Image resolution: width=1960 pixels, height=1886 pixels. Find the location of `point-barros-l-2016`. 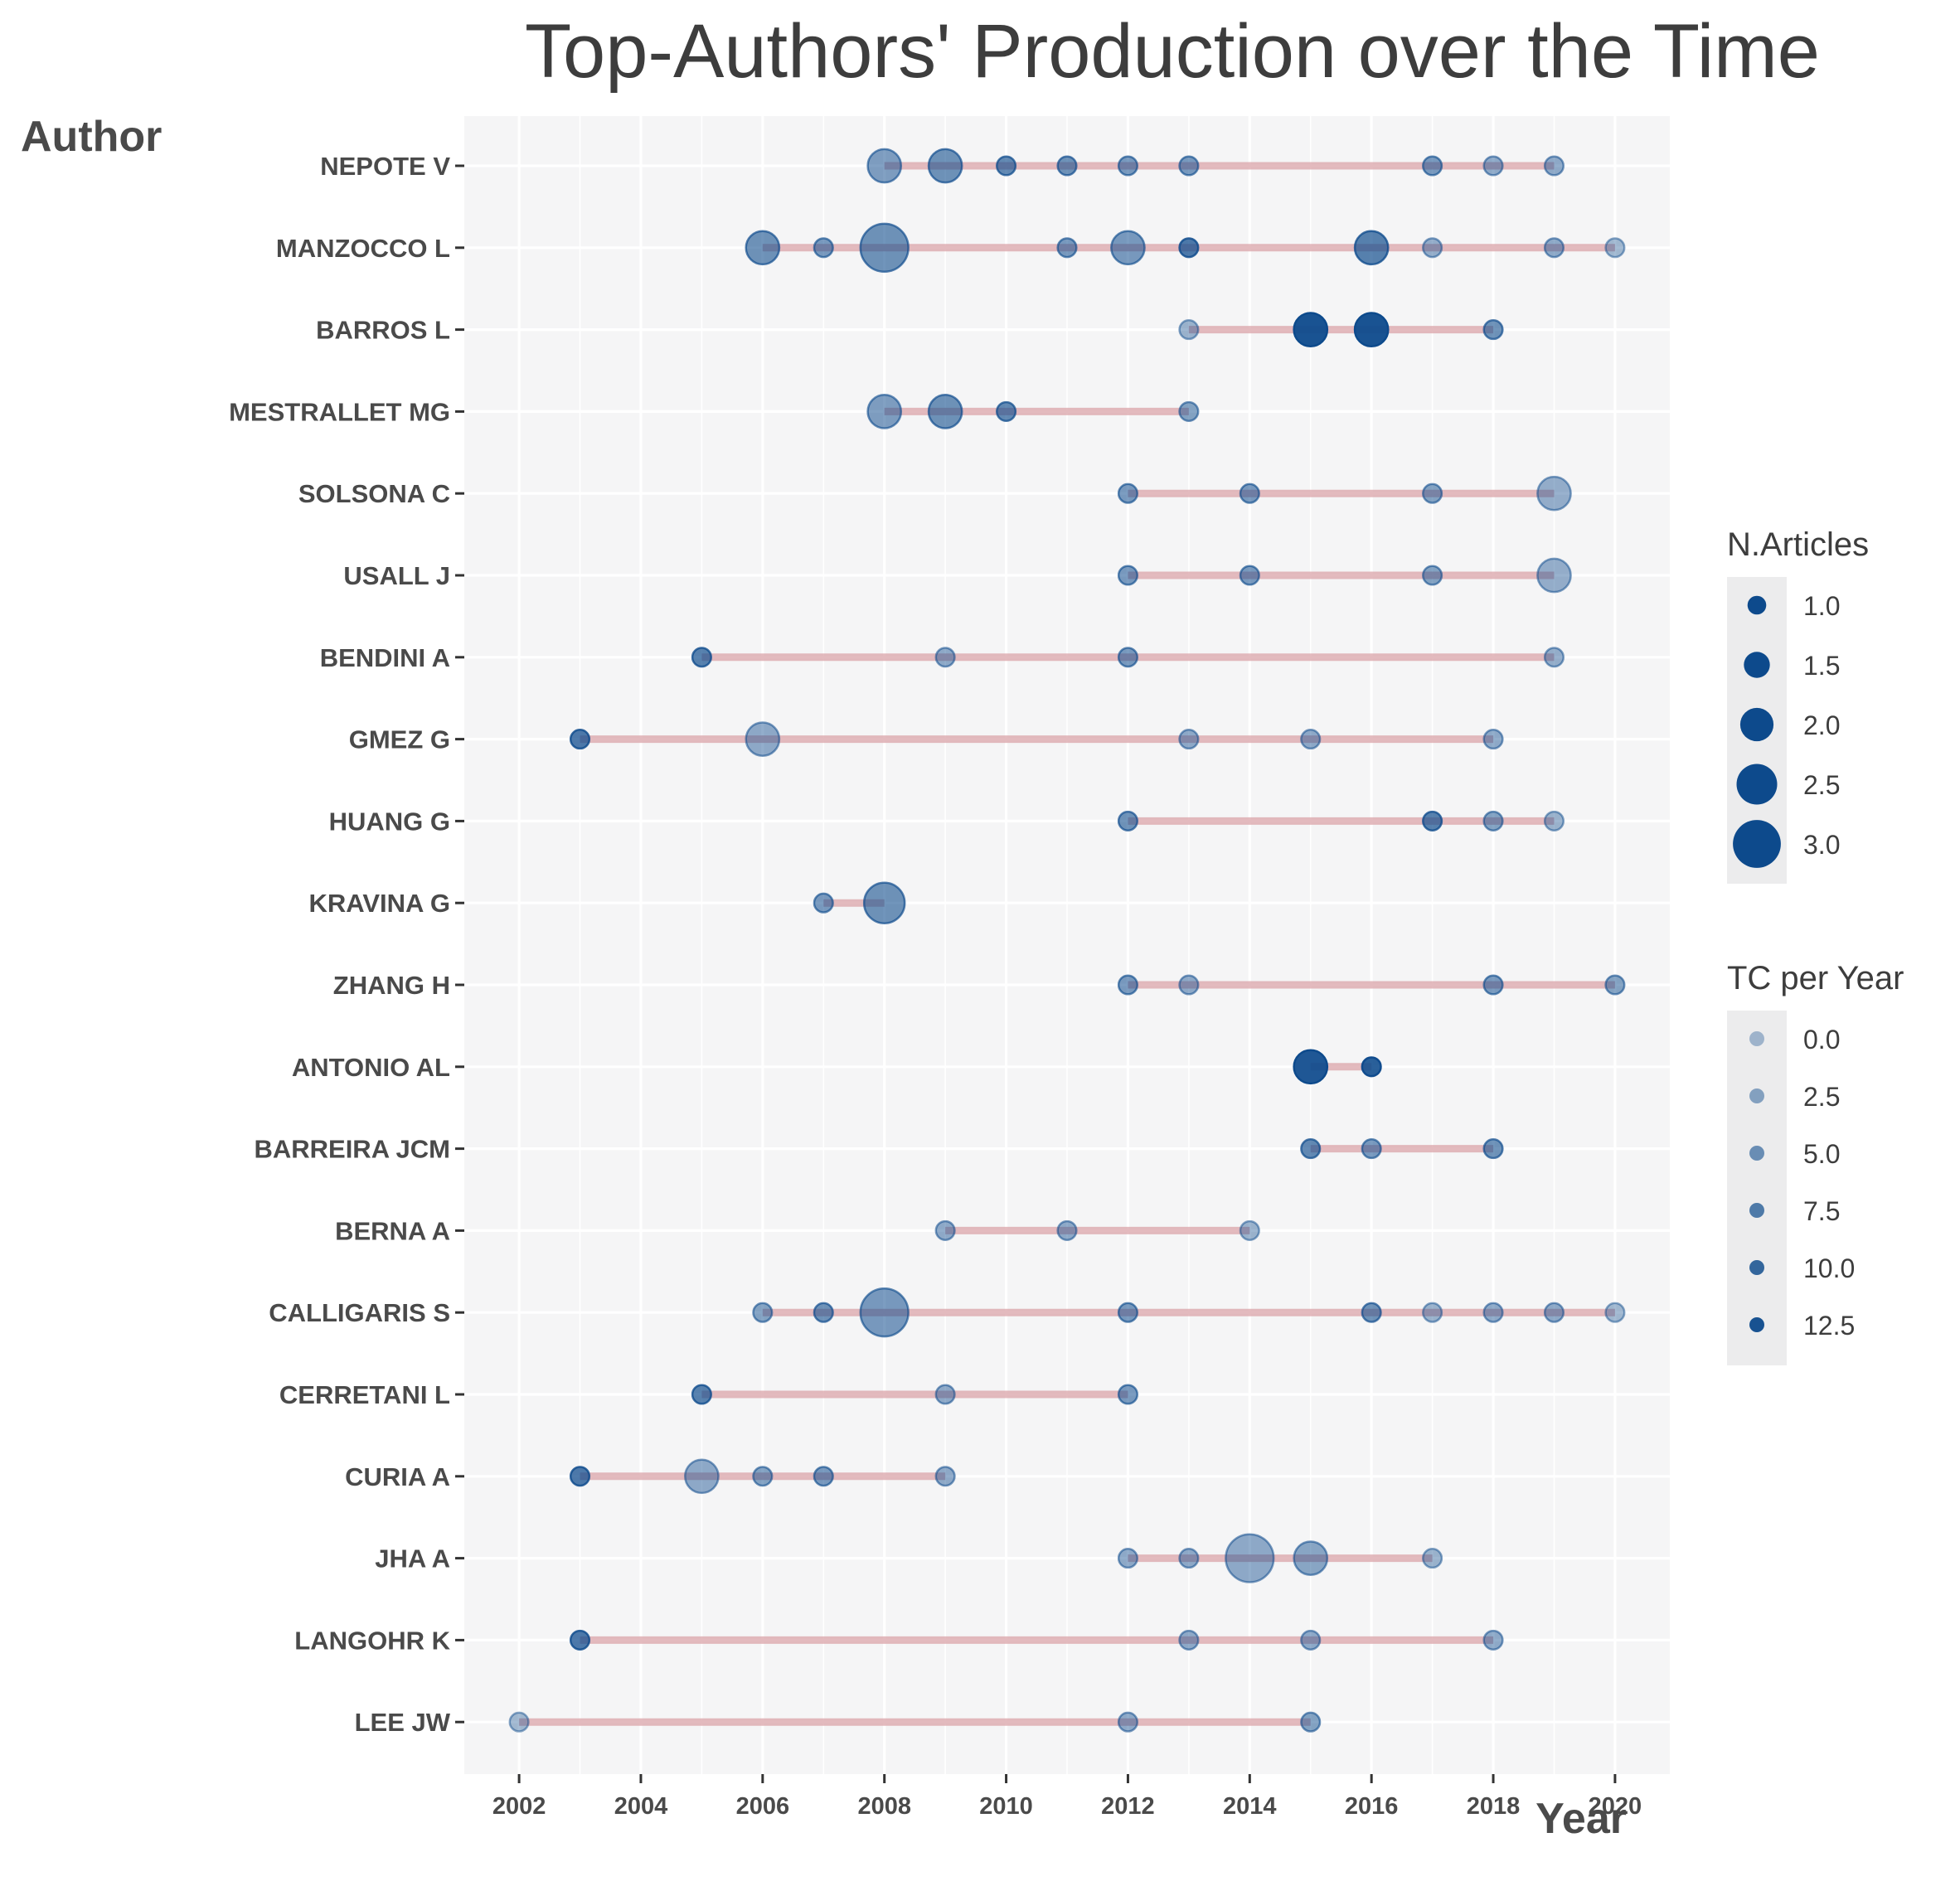

point-barros-l-2016 is located at coordinates (1371, 329).